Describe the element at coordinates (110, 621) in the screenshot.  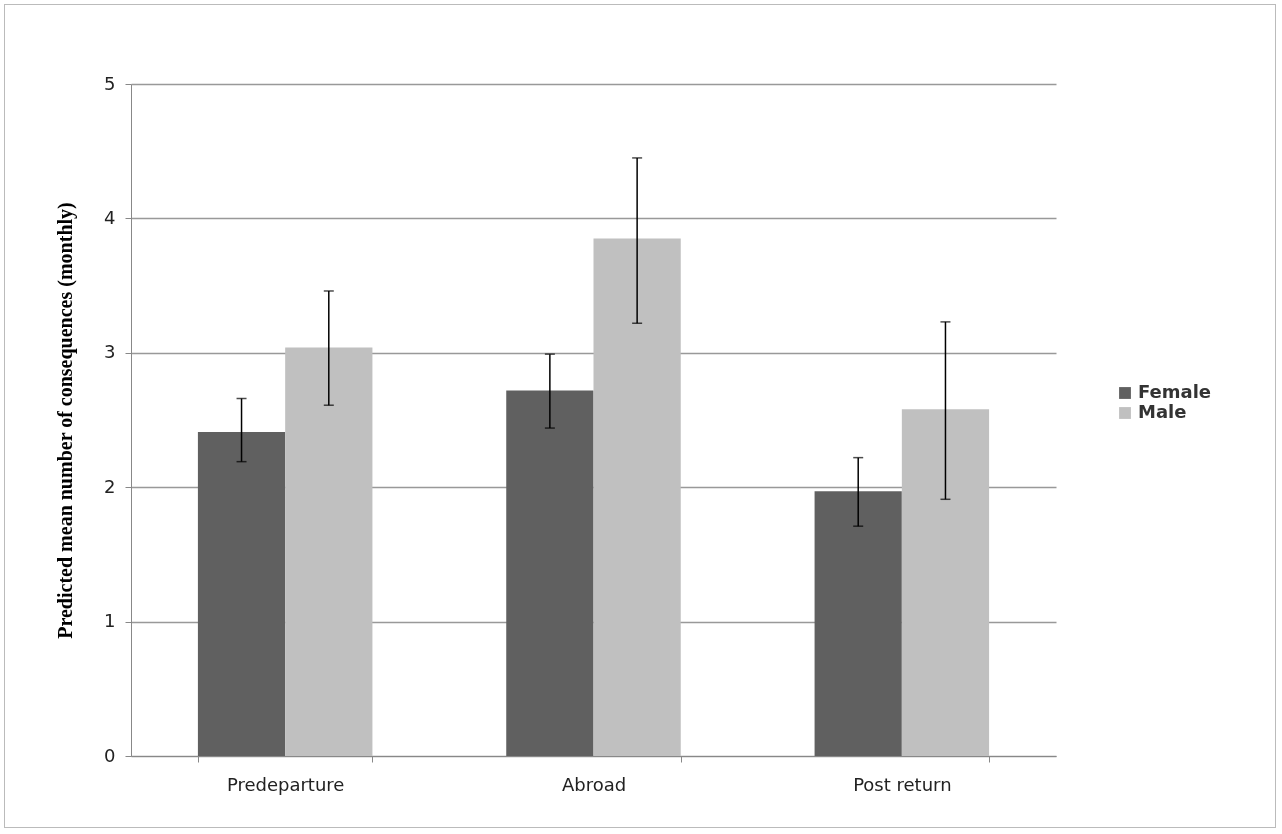
I see `y-tick-label: 1` at that location.